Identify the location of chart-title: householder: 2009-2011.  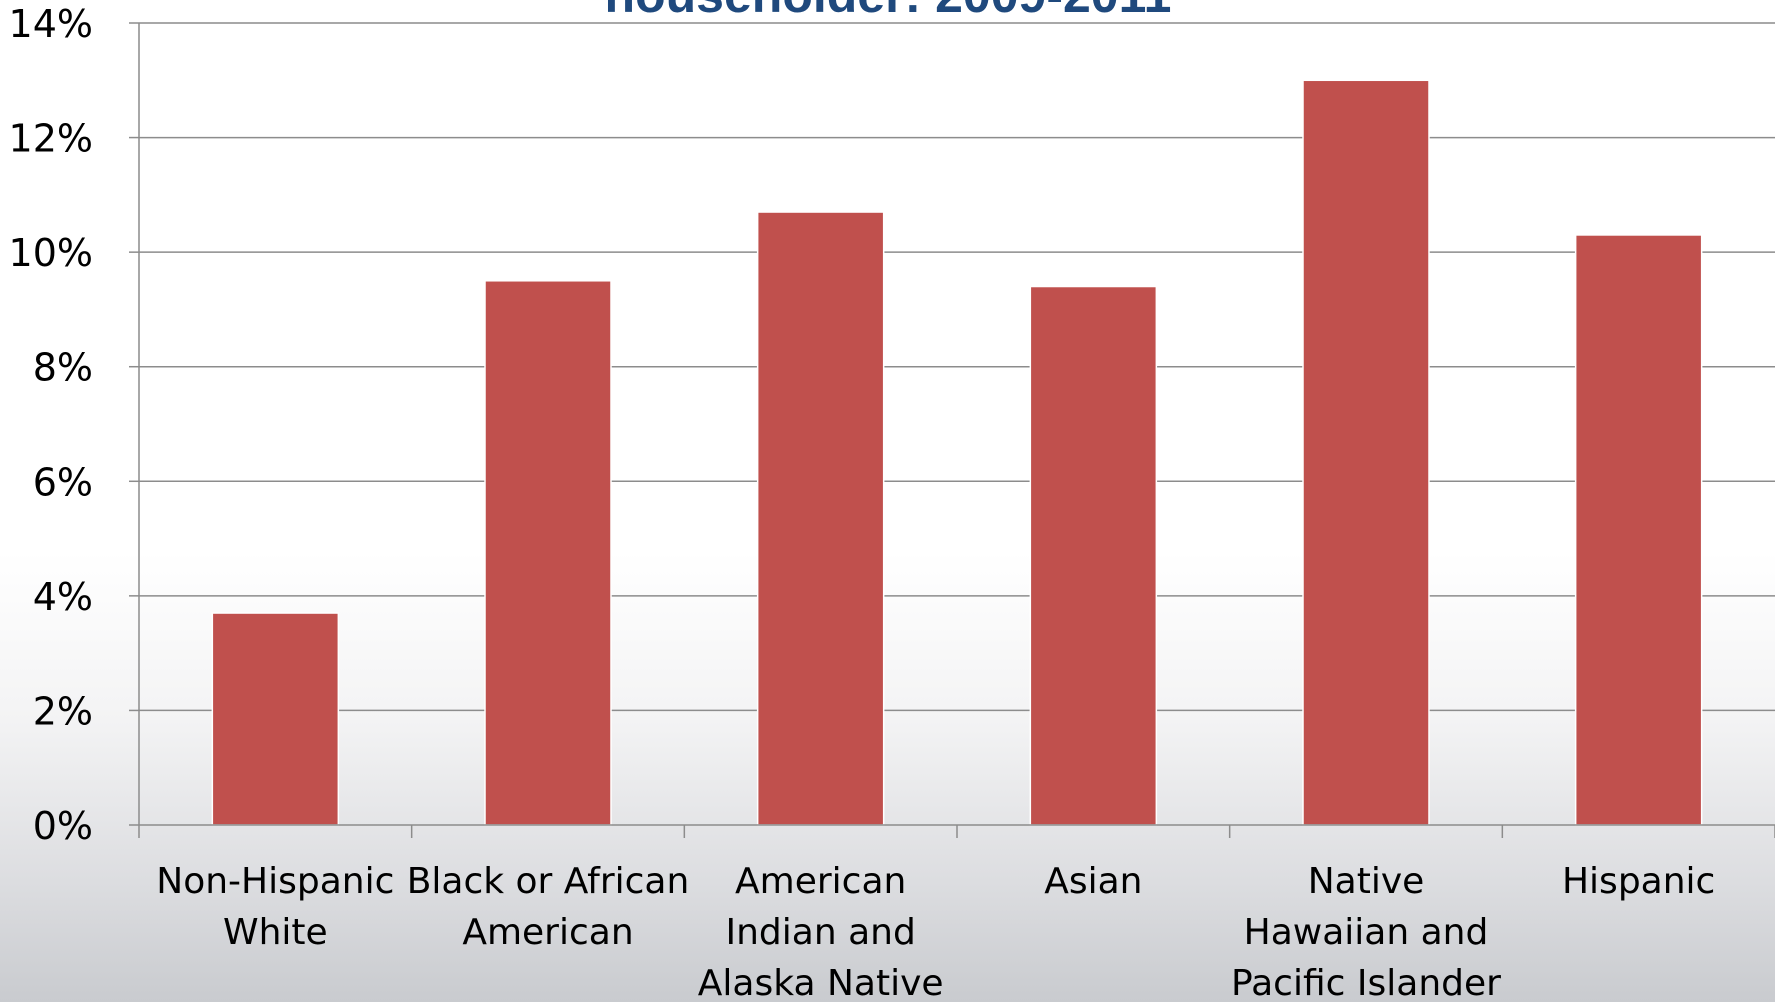
(888, 11).